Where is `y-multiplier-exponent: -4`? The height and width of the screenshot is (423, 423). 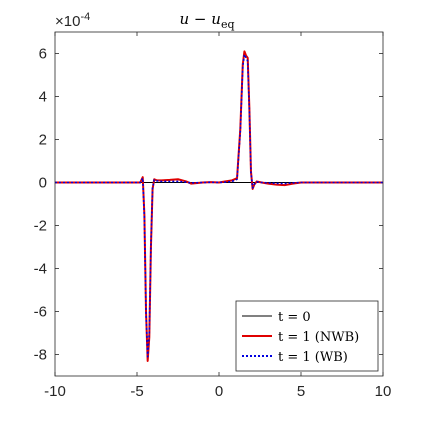
y-multiplier-exponent: -4 is located at coordinates (85, 17).